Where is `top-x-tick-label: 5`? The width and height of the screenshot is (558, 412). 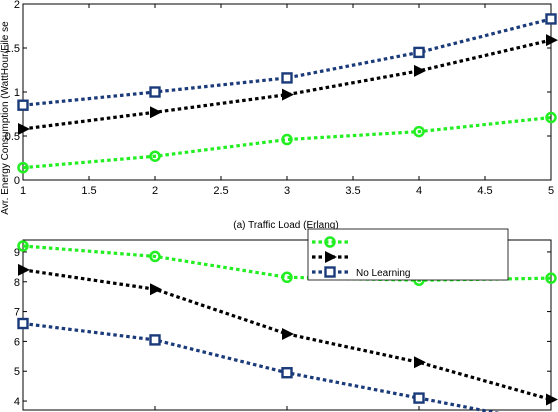 top-x-tick-label: 5 is located at coordinates (551, 191).